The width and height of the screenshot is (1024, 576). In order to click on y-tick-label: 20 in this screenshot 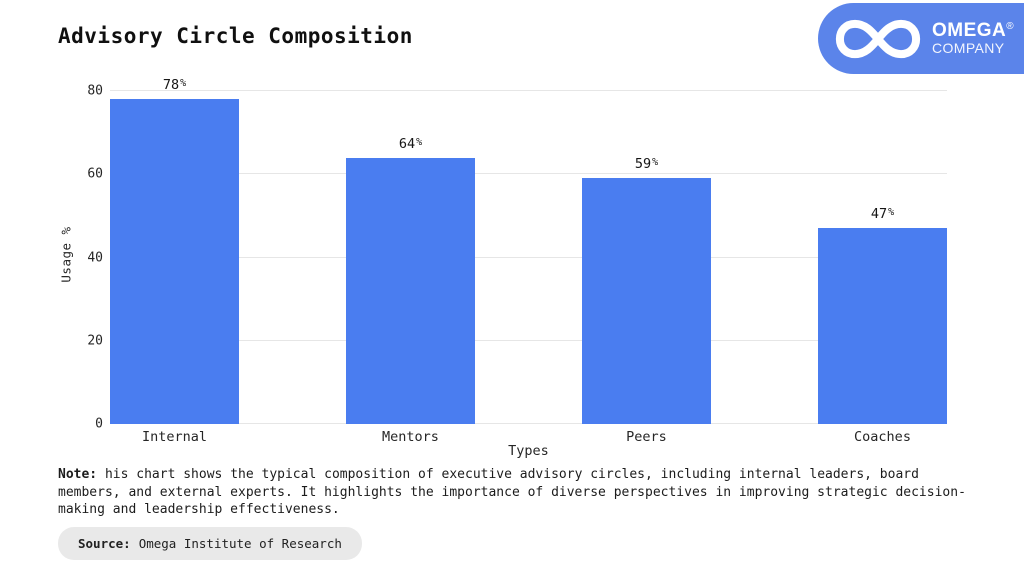, I will do `click(95, 341)`.